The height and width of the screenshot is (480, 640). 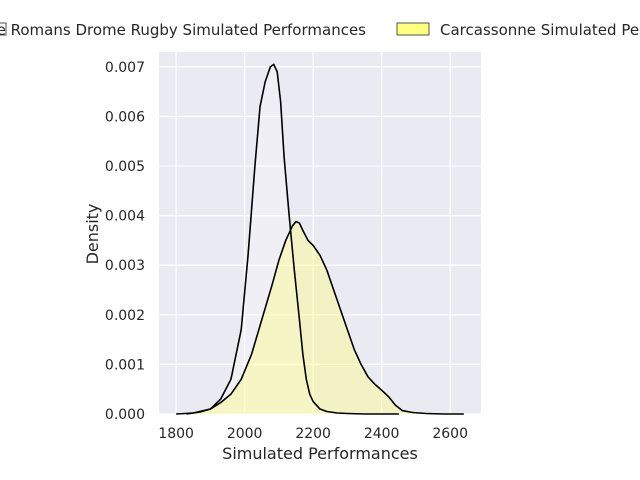 I want to click on y-tick-label: 0.004, so click(x=125, y=217).